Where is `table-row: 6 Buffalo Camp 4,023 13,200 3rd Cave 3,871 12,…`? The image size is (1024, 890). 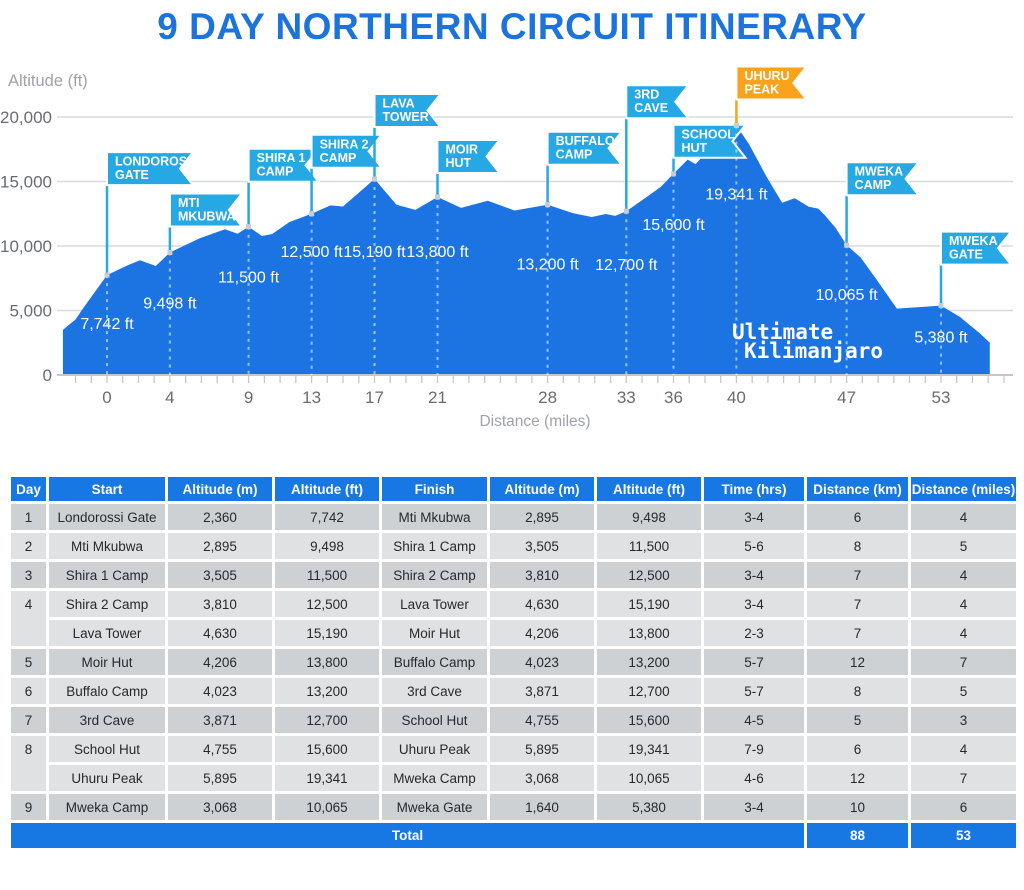
table-row: 6 Buffalo Camp 4,023 13,200 3rd Cave 3,871 12,… is located at coordinates (513, 691).